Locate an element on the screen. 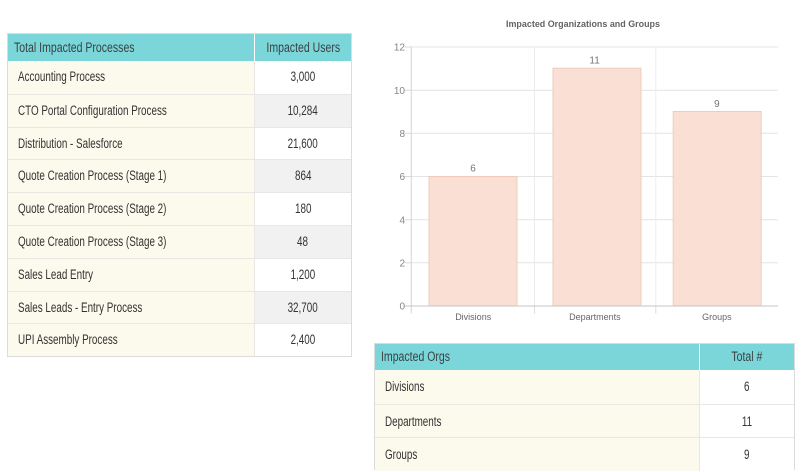 This screenshot has width=810, height=472. svg-text: Divisions is located at coordinates (473, 317).